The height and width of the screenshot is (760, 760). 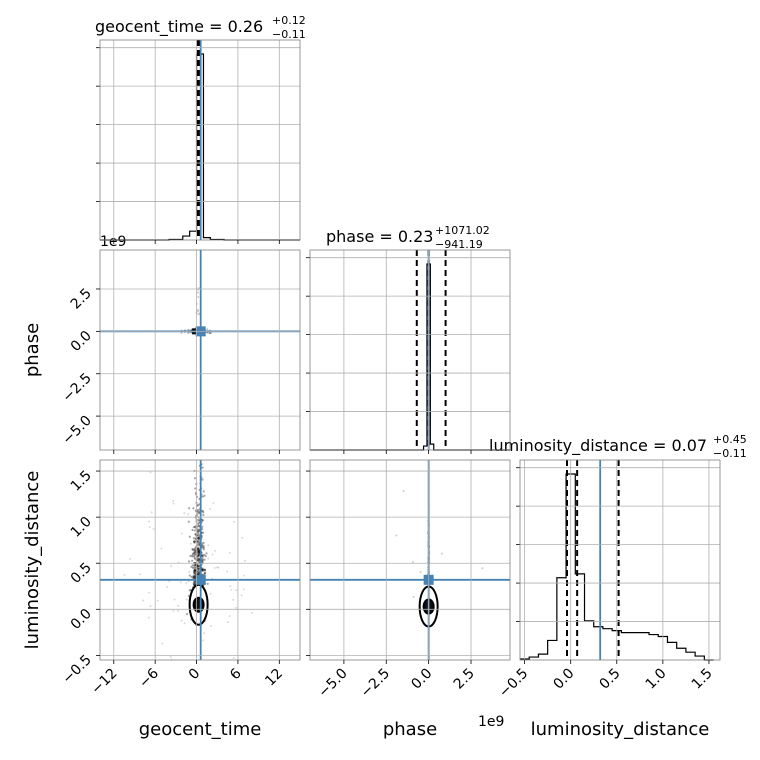 What do you see at coordinates (200, 729) in the screenshot?
I see `xlabel-geocent-time: geocent_time` at bounding box center [200, 729].